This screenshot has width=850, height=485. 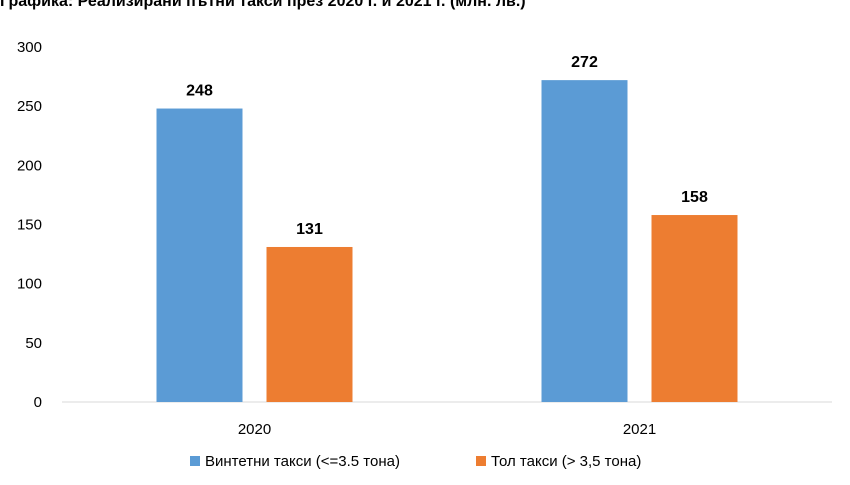 I want to click on x-tick-label: 2020, so click(x=254, y=429).